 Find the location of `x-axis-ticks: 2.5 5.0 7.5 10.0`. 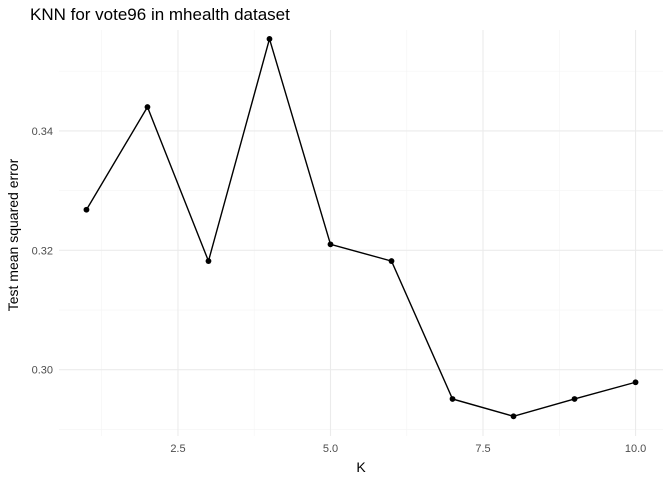

x-axis-ticks: 2.5 5.0 7.5 10.0 is located at coordinates (408, 449).